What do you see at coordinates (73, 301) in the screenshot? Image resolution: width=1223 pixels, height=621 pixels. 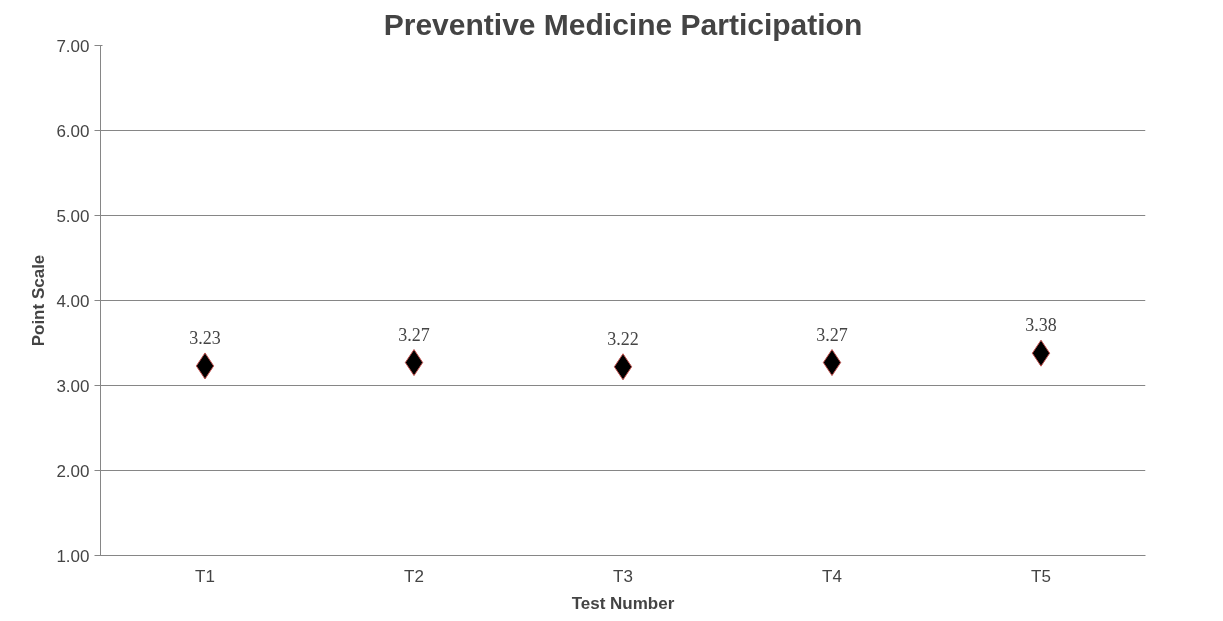 I see `y-tick-label: 4.00` at bounding box center [73, 301].